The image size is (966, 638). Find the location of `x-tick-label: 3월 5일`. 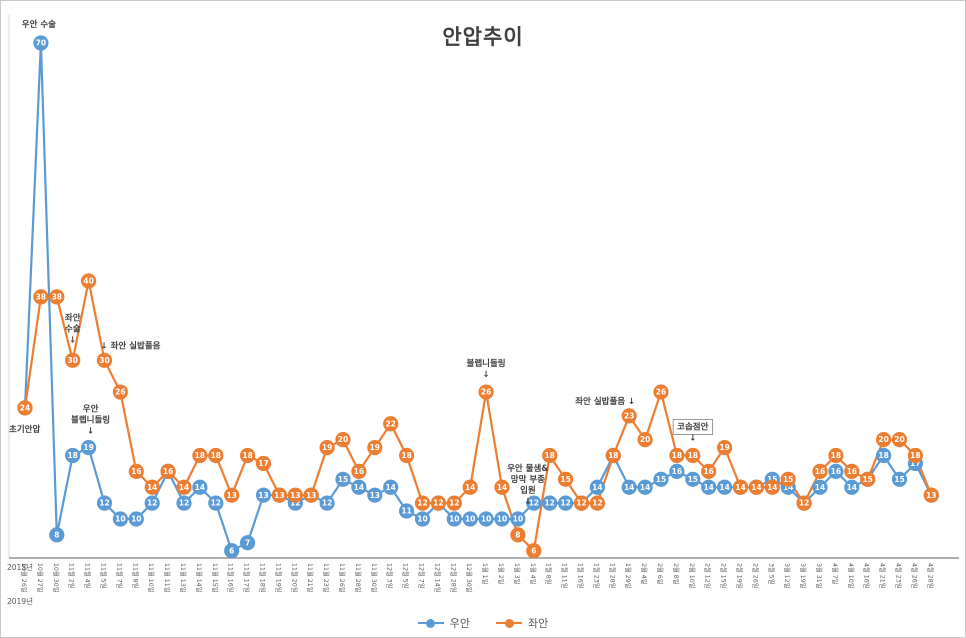

x-tick-label: 3월 5일 is located at coordinates (771, 574).